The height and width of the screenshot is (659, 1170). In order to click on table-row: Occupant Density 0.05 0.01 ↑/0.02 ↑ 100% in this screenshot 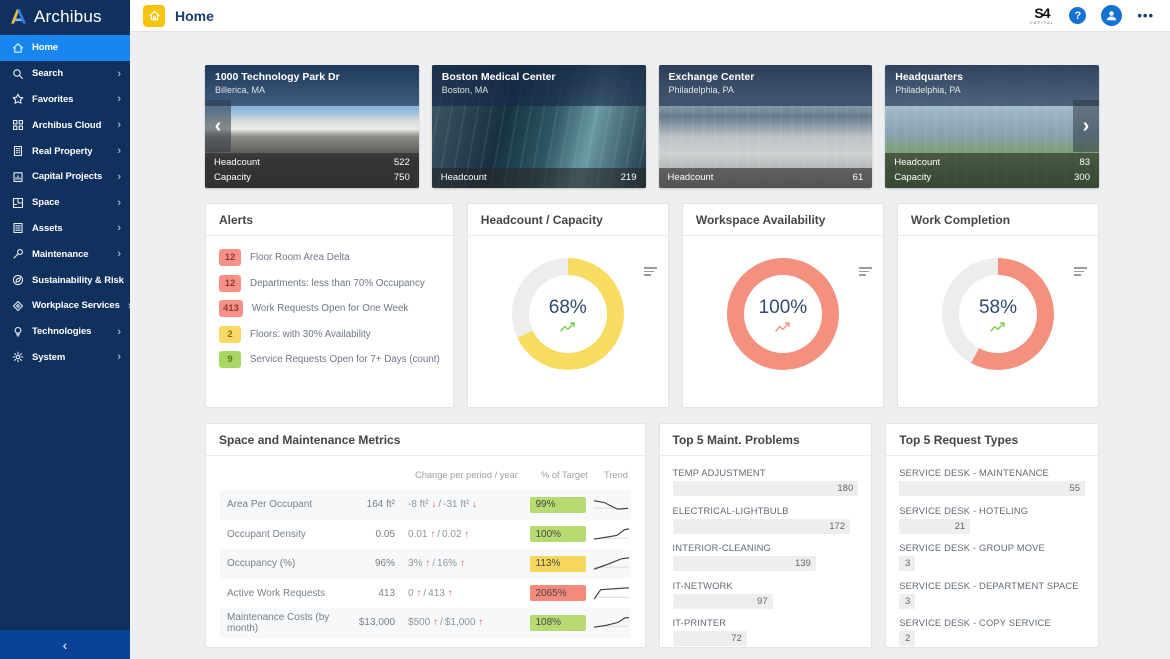, I will do `click(425, 535)`.